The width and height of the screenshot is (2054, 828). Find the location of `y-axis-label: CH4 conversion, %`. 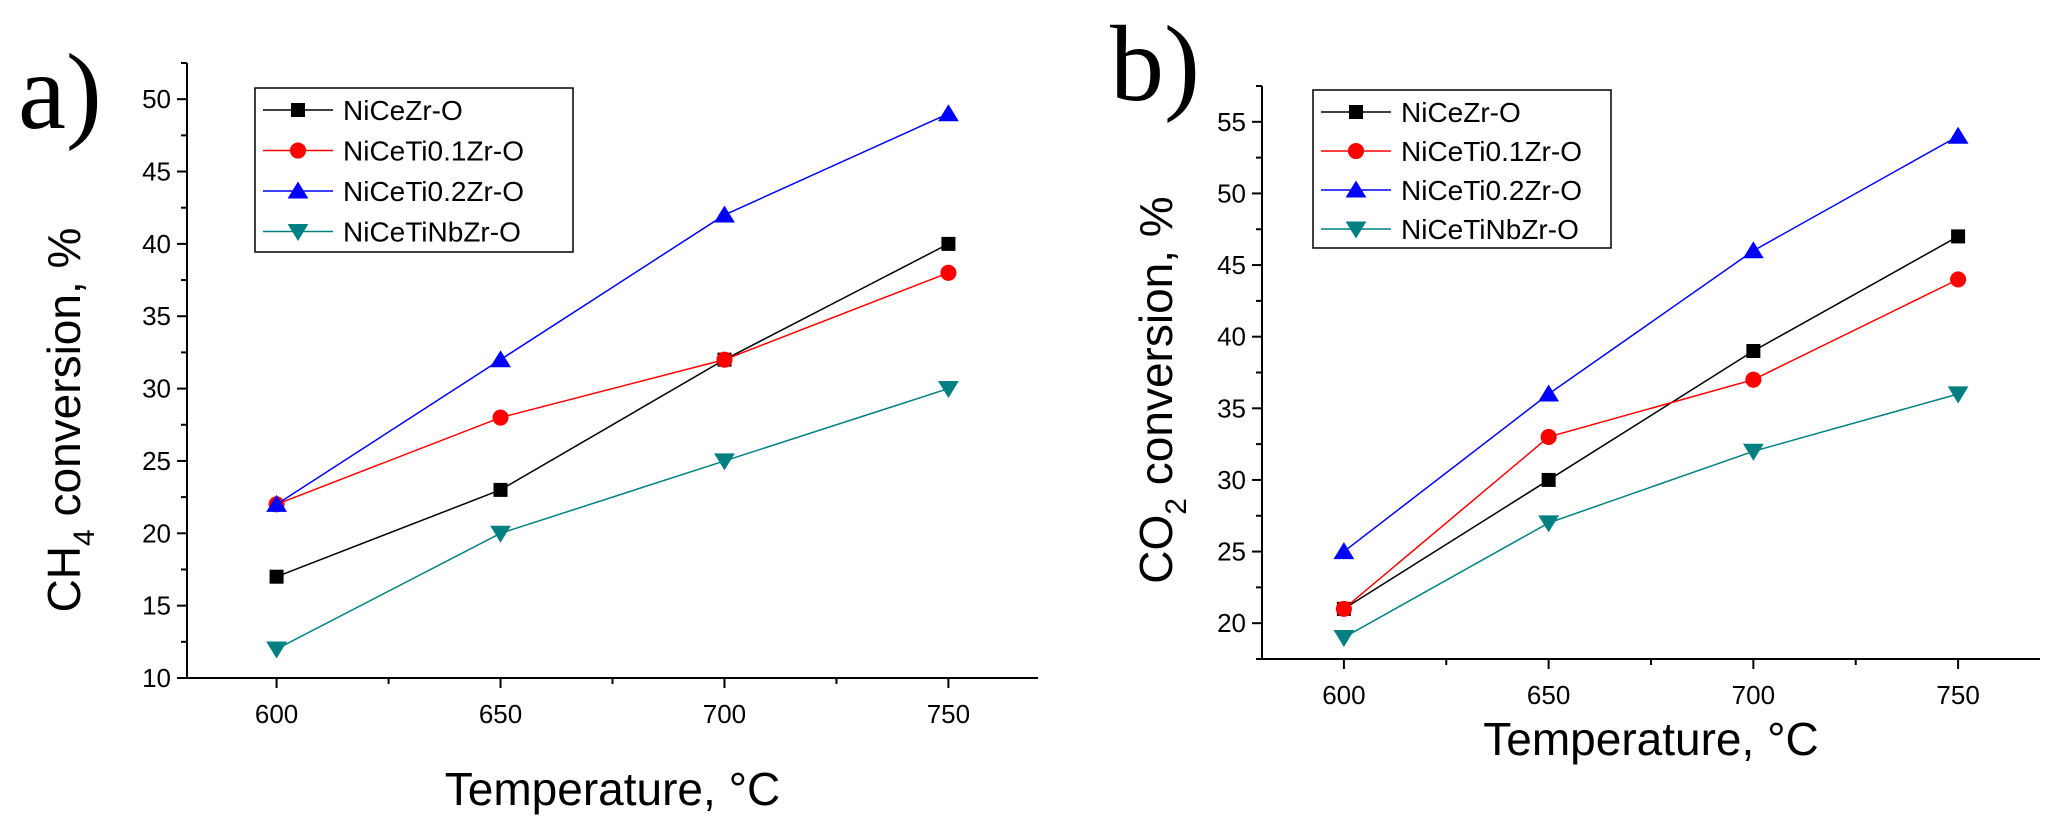

y-axis-label: CH4 conversion, % is located at coordinates (69, 420).